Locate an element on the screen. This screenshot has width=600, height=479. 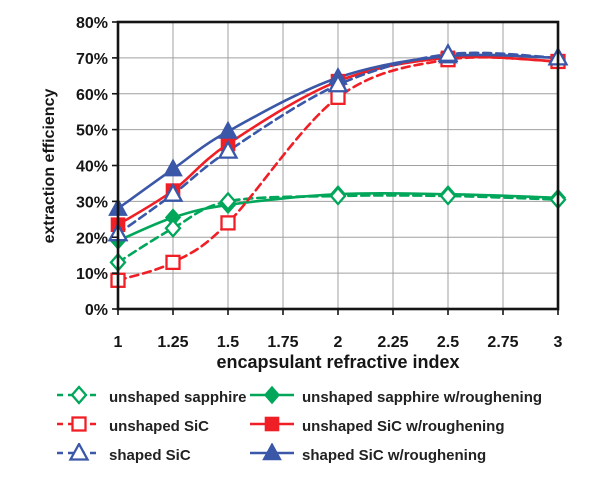
x-tick-label: 1.25 is located at coordinates (172, 342).